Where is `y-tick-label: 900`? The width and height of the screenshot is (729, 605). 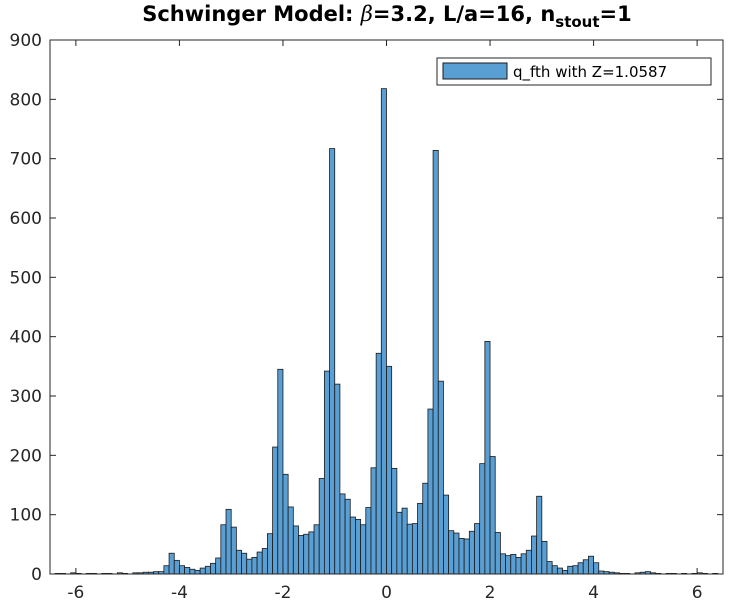
y-tick-label: 900 is located at coordinates (26, 41).